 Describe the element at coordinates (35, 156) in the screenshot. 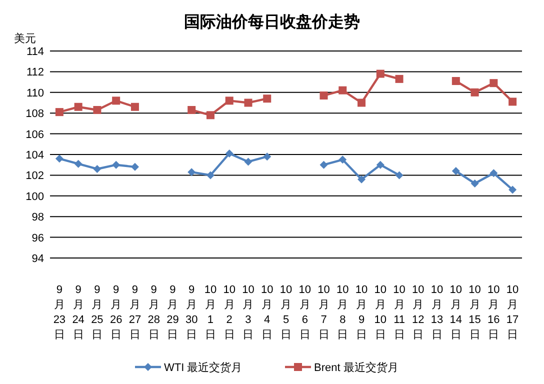

I see `y-tick-label: 104` at that location.